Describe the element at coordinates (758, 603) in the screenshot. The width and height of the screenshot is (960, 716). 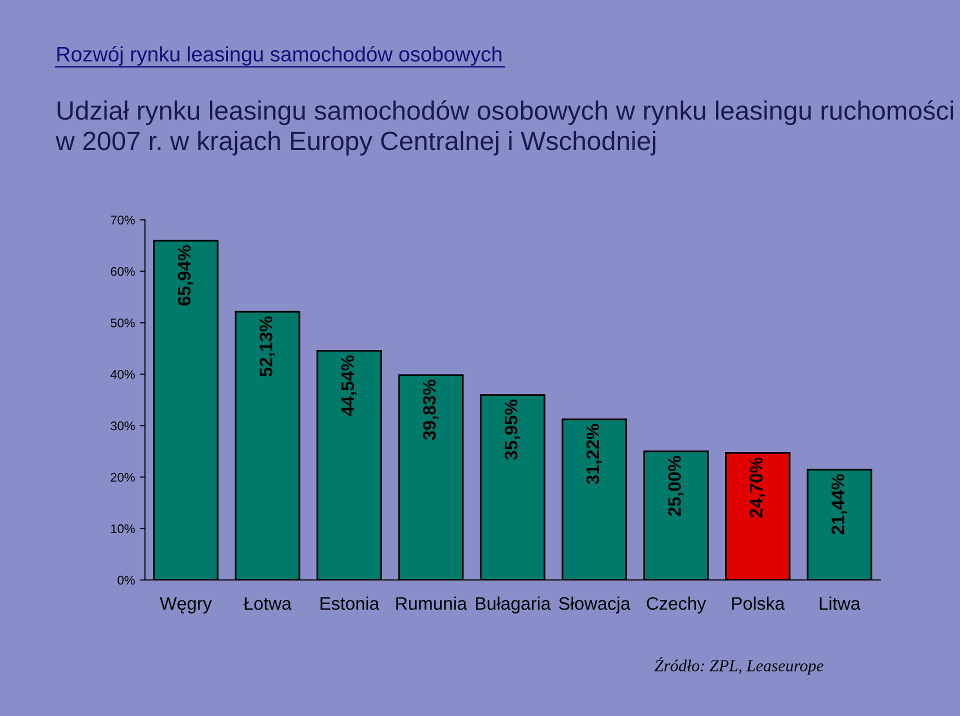
I see `x-tick-label: Polska` at that location.